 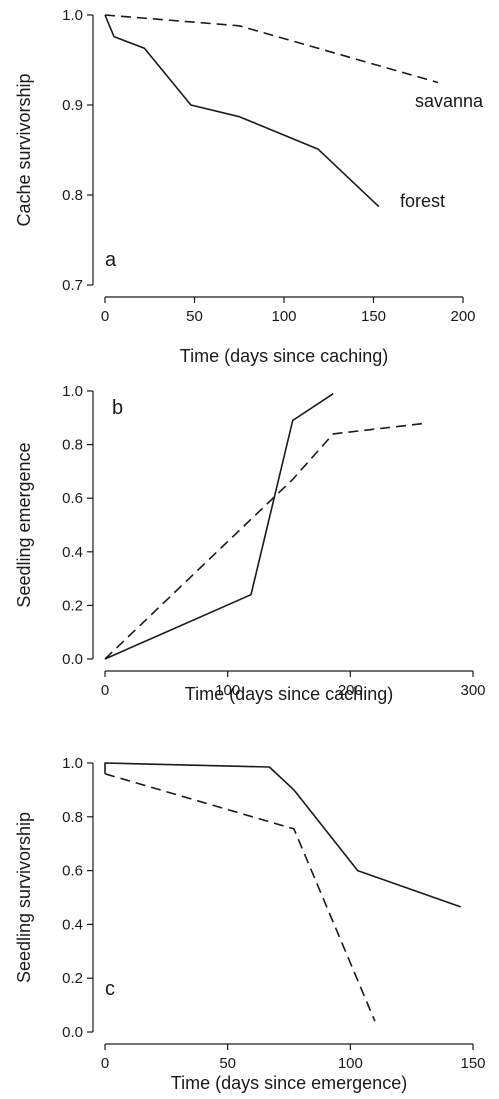 What do you see at coordinates (271, 49) in the screenshot?
I see `series-line-savanna` at bounding box center [271, 49].